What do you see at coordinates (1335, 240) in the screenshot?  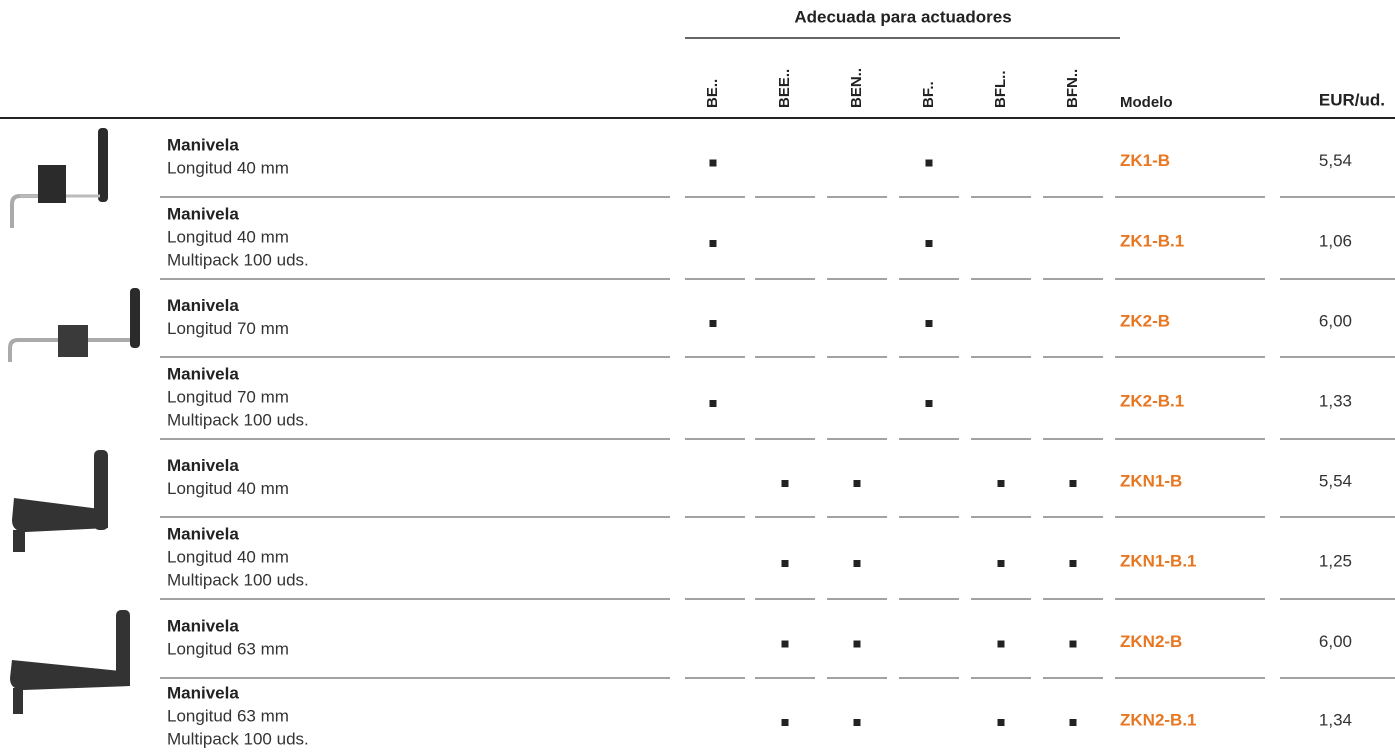 I see `price: 1,06` at bounding box center [1335, 240].